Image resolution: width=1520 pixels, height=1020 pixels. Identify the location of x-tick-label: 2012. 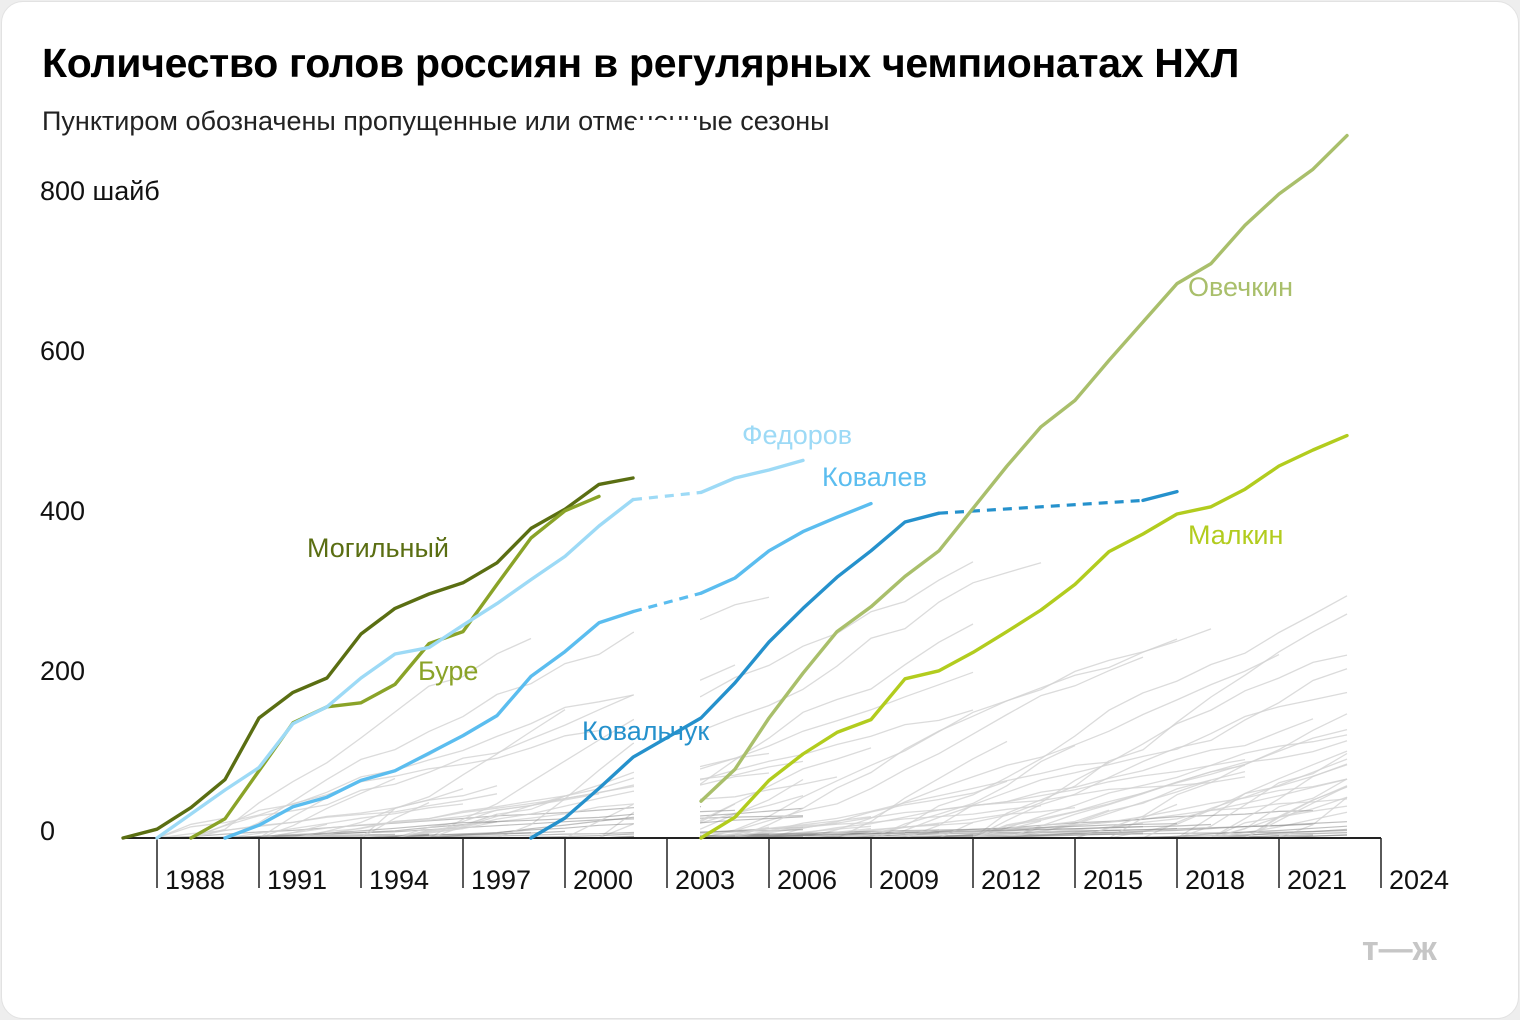
(1011, 880).